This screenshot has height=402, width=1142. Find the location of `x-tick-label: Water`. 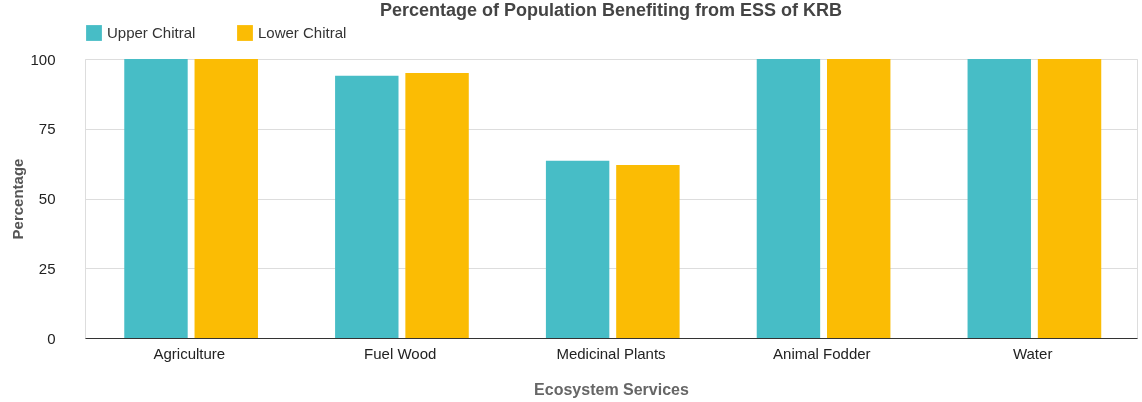

x-tick-label: Water is located at coordinates (1032, 353).